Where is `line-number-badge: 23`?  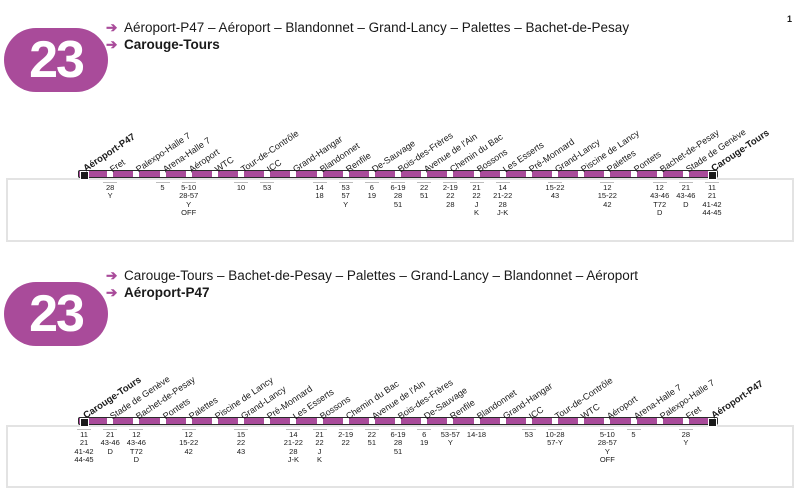
line-number-badge: 23 is located at coordinates (56, 314).